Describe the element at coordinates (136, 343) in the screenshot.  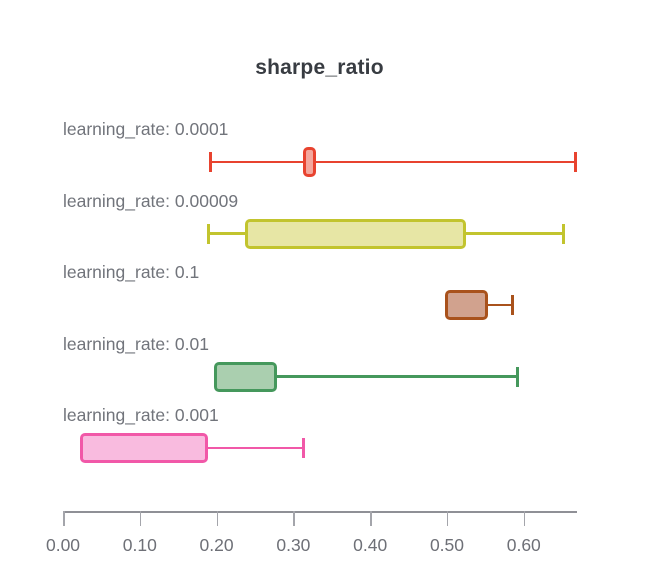
I see `row-label: learning_rate: 0.01` at that location.